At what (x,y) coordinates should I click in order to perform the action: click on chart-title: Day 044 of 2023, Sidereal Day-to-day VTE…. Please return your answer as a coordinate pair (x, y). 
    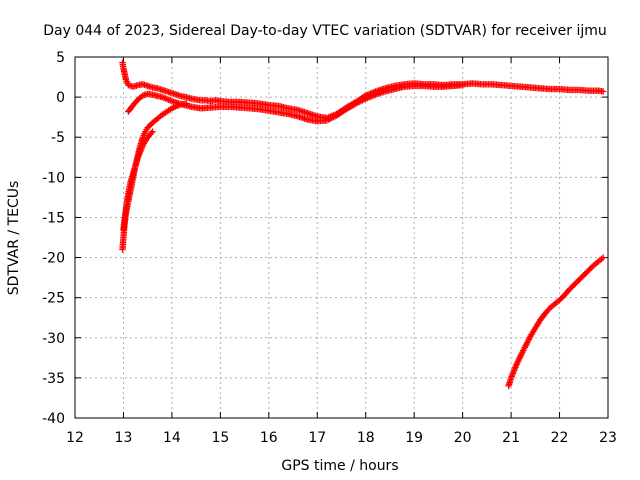
    Looking at the image, I should click on (325, 31).